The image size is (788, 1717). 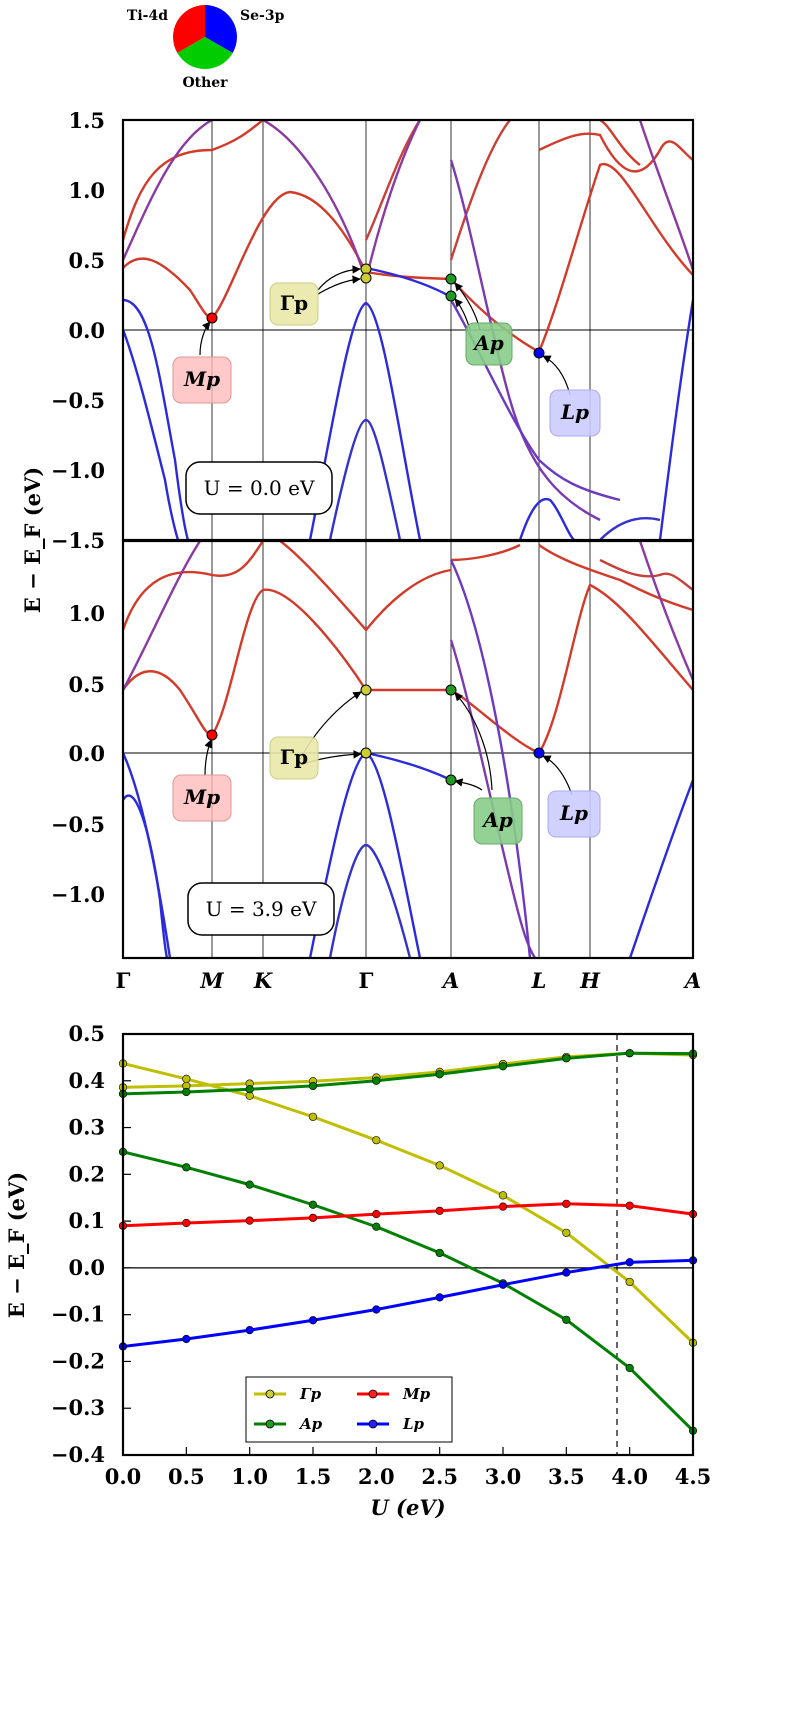 I want to click on svg-text: A, so click(x=692, y=980).